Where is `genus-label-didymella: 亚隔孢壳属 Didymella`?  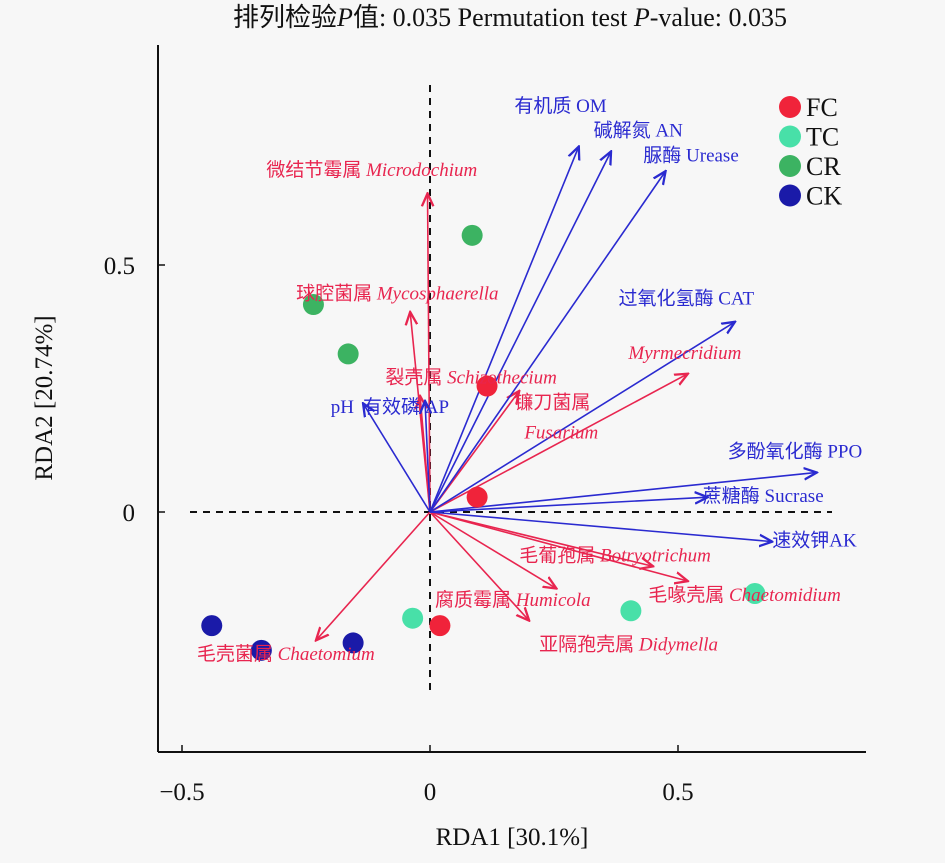
genus-label-didymella: 亚隔孢壳属 Didymella is located at coordinates (628, 644).